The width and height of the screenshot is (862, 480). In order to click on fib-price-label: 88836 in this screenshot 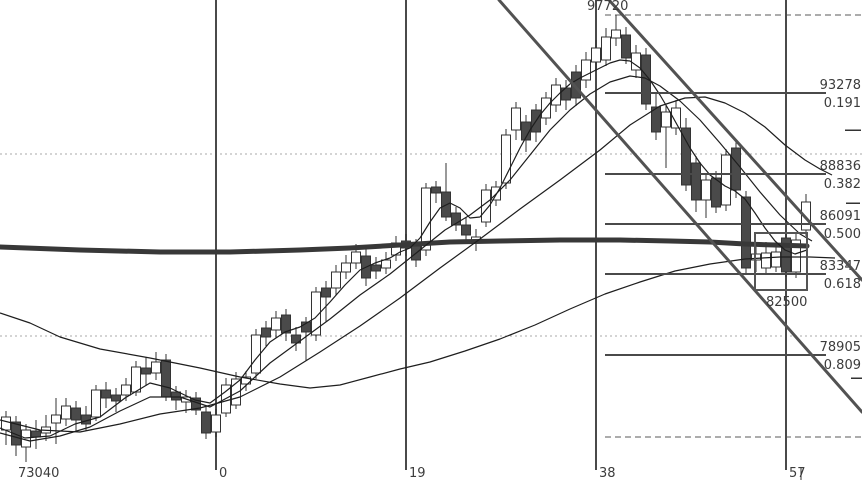, I will do `click(840, 166)`.